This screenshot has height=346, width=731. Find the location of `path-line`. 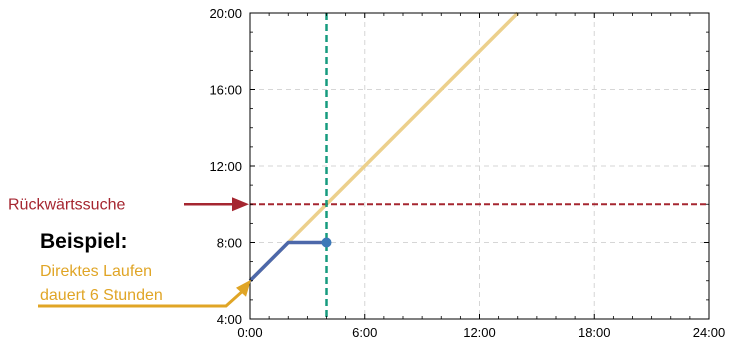

path-line is located at coordinates (287, 261).